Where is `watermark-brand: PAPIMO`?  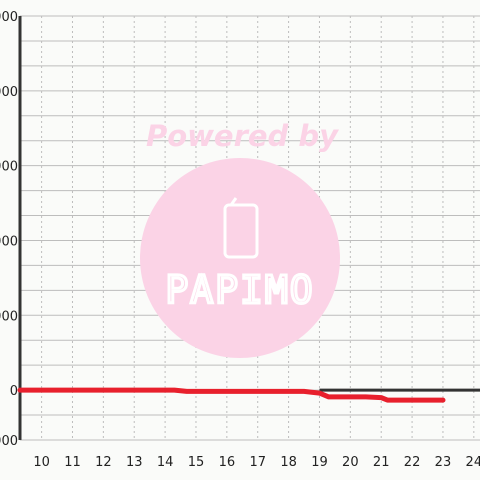
watermark-brand: PAPIMO is located at coordinates (239, 290).